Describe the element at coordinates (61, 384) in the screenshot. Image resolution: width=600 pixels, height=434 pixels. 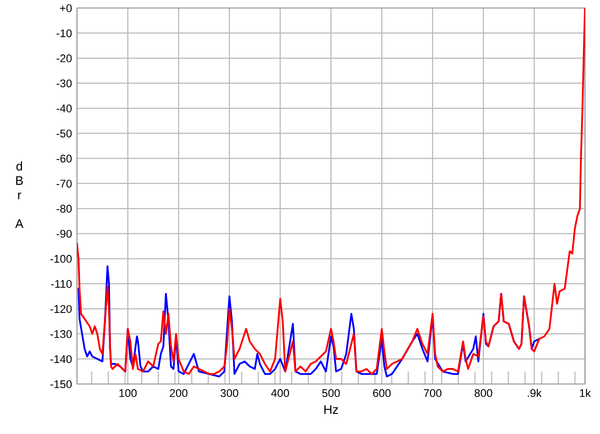
I see `y-tick-label: -150` at that location.